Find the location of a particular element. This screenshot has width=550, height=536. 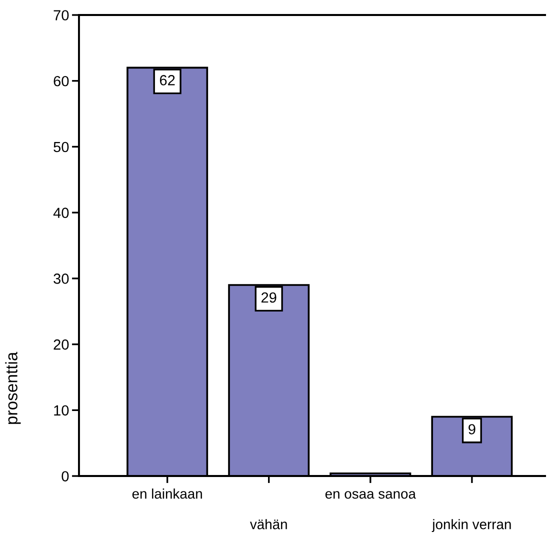

y-tick-label: 70 is located at coordinates (61, 15).